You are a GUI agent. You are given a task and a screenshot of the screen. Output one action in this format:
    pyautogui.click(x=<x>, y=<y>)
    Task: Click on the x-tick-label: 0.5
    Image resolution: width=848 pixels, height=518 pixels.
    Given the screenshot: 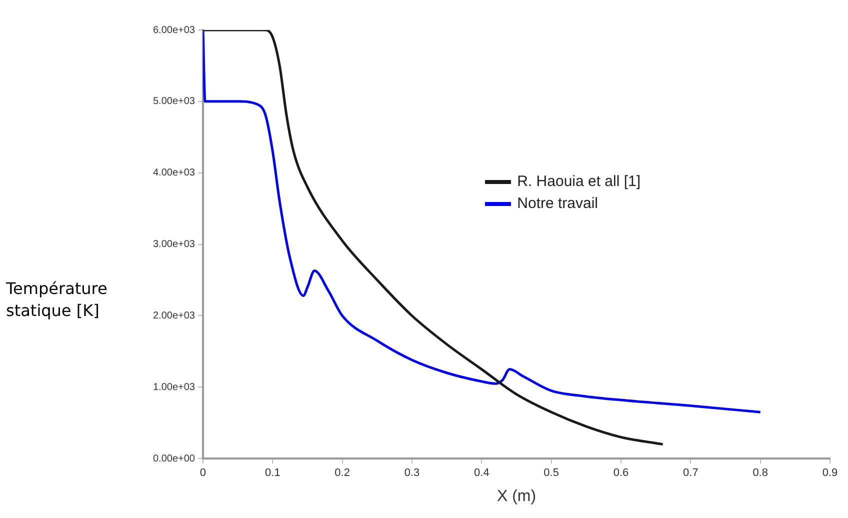 What is the action you would take?
    pyautogui.click(x=551, y=473)
    